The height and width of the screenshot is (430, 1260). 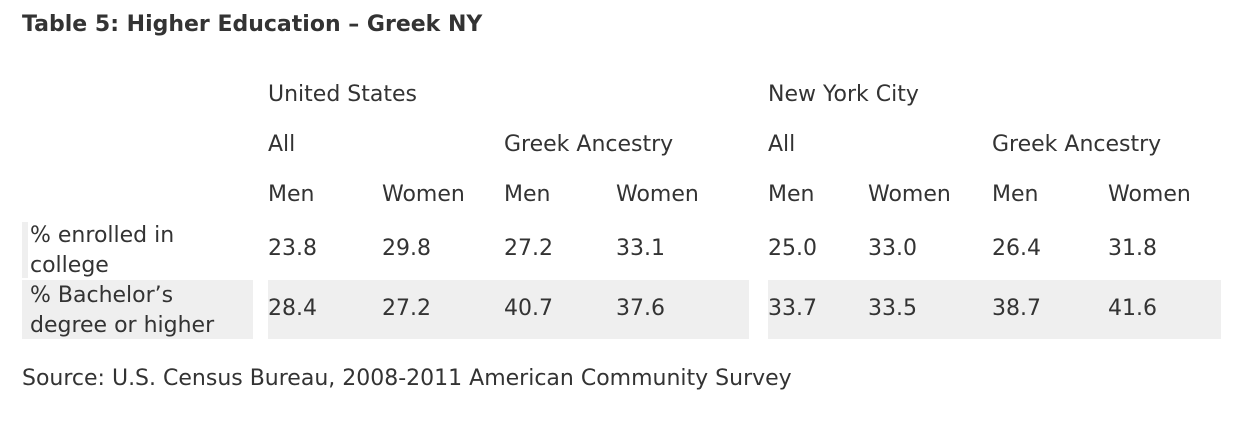 I want to click on cell-value: 40.7, so click(x=528, y=308).